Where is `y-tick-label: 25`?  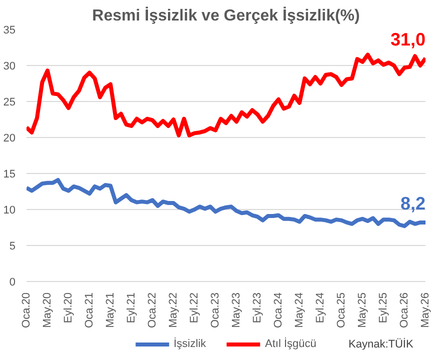
y-tick-label: 25 is located at coordinates (9, 102).